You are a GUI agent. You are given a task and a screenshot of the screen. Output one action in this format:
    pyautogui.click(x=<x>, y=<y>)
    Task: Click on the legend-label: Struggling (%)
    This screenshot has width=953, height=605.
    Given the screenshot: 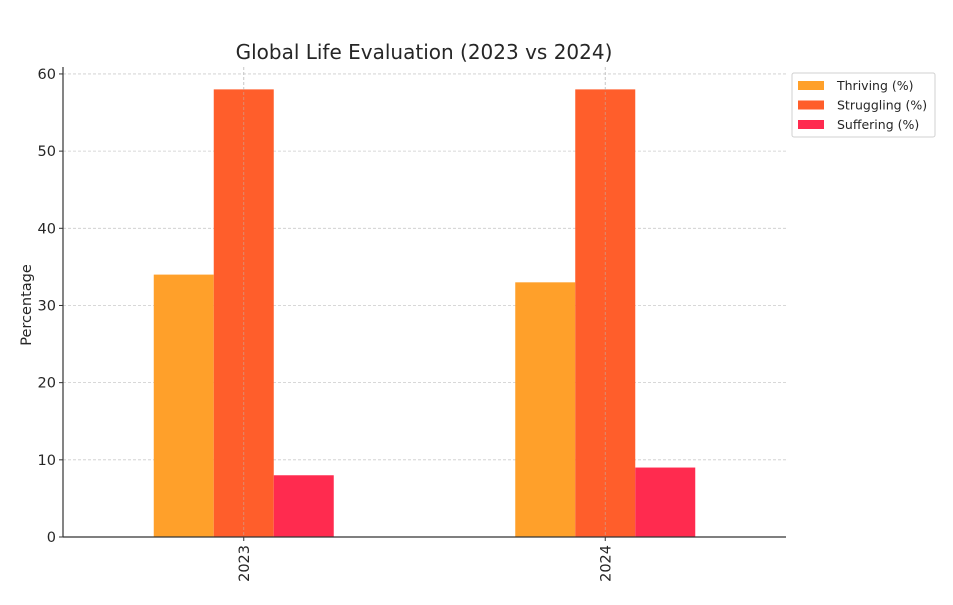 What is the action you would take?
    pyautogui.click(x=882, y=105)
    